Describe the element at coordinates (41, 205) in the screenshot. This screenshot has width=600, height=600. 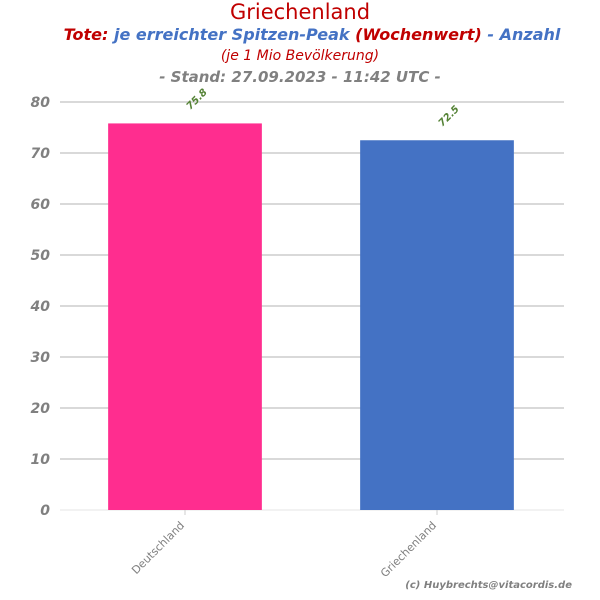
I see `y-tick-label: 60` at that location.